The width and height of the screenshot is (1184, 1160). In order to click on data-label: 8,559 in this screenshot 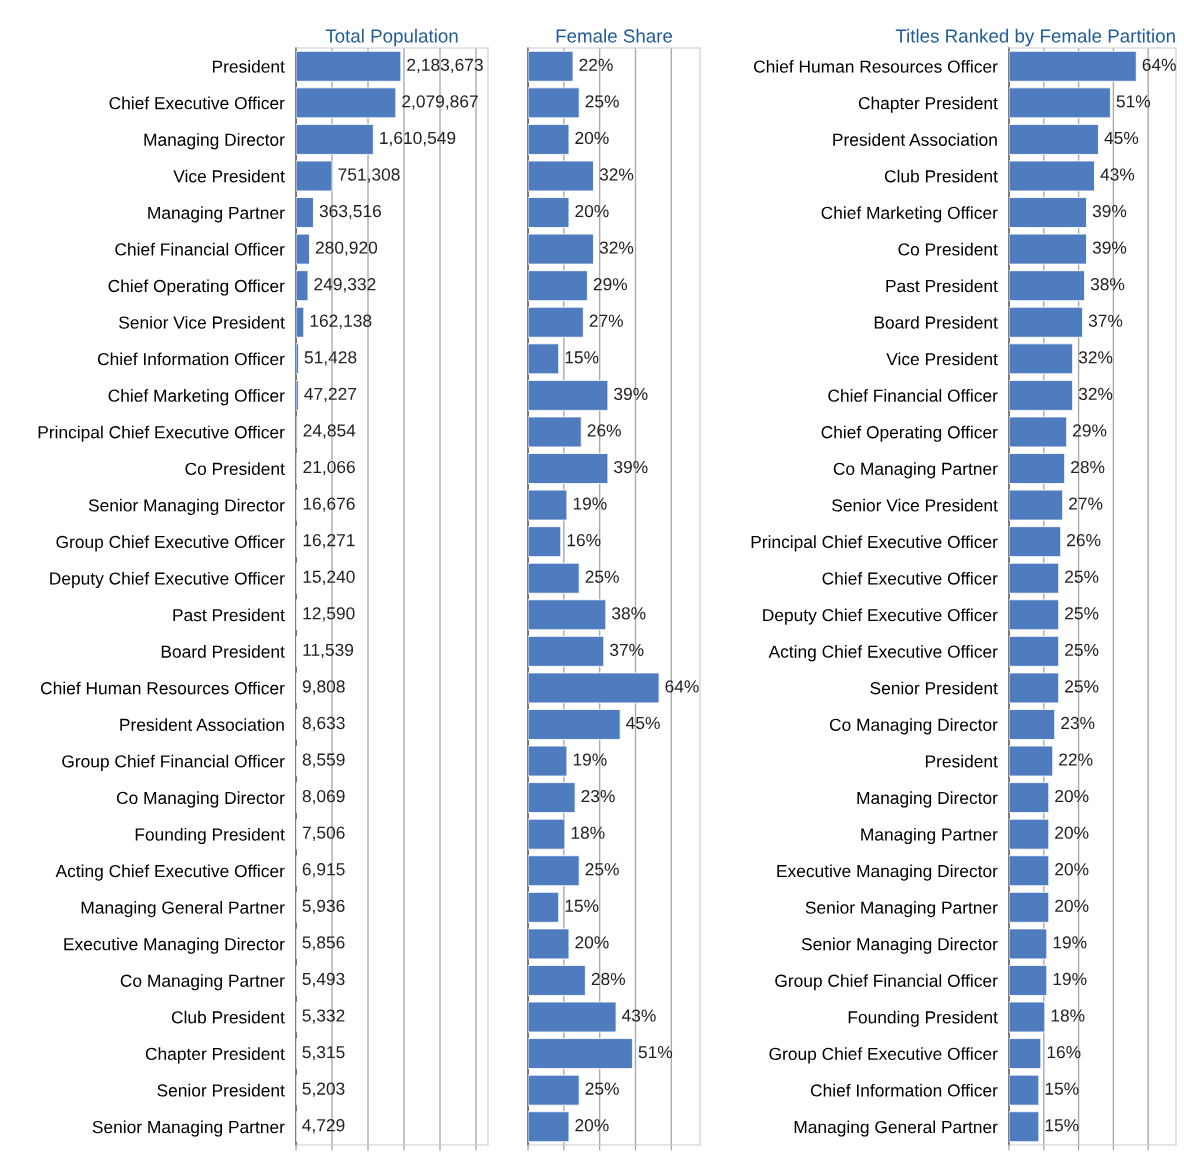, I will do `click(323, 760)`.